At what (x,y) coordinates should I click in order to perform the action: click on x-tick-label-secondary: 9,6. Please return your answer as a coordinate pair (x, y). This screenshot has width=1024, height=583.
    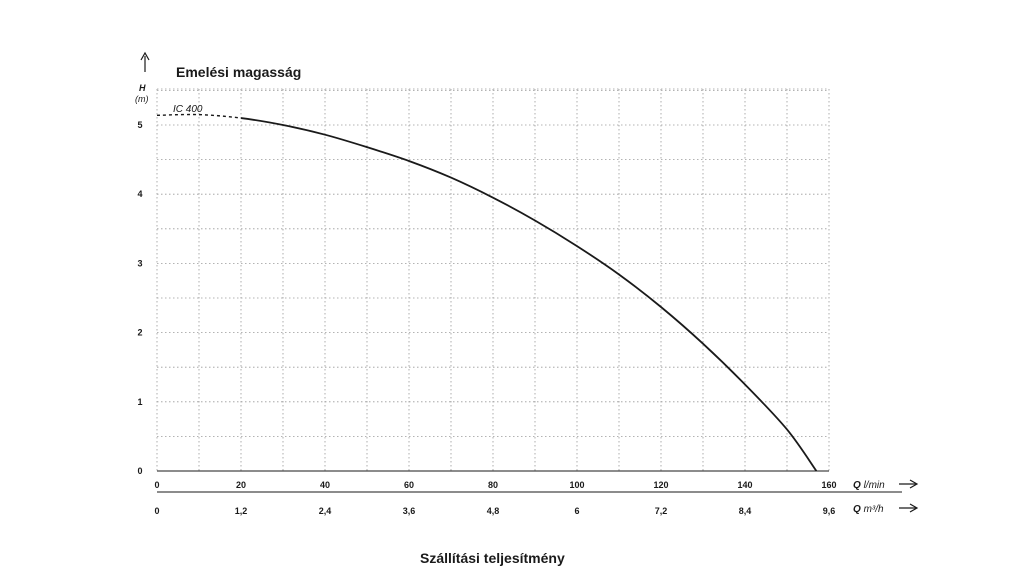
    Looking at the image, I should click on (829, 511).